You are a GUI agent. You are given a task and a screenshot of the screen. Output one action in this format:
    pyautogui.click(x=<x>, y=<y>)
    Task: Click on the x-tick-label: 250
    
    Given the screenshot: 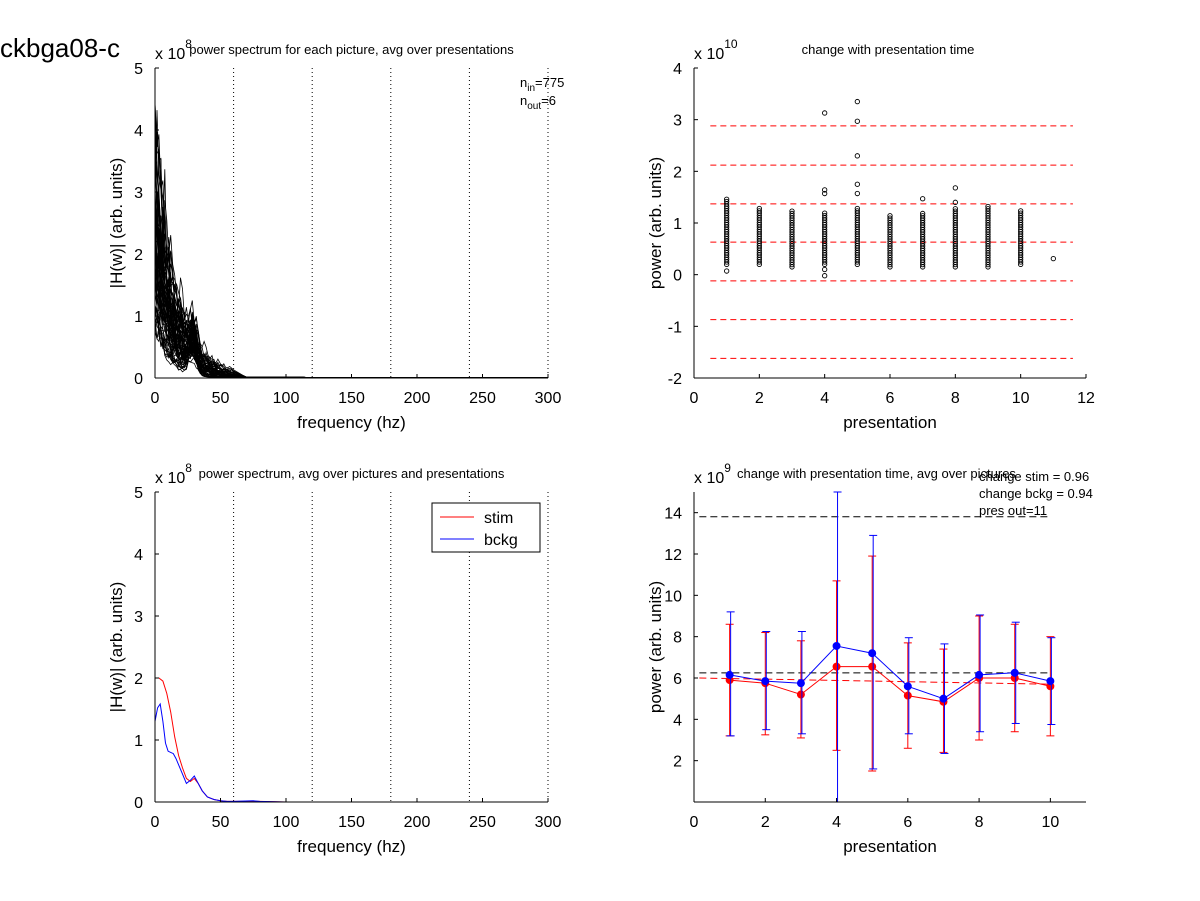 What is the action you would take?
    pyautogui.click(x=482, y=398)
    